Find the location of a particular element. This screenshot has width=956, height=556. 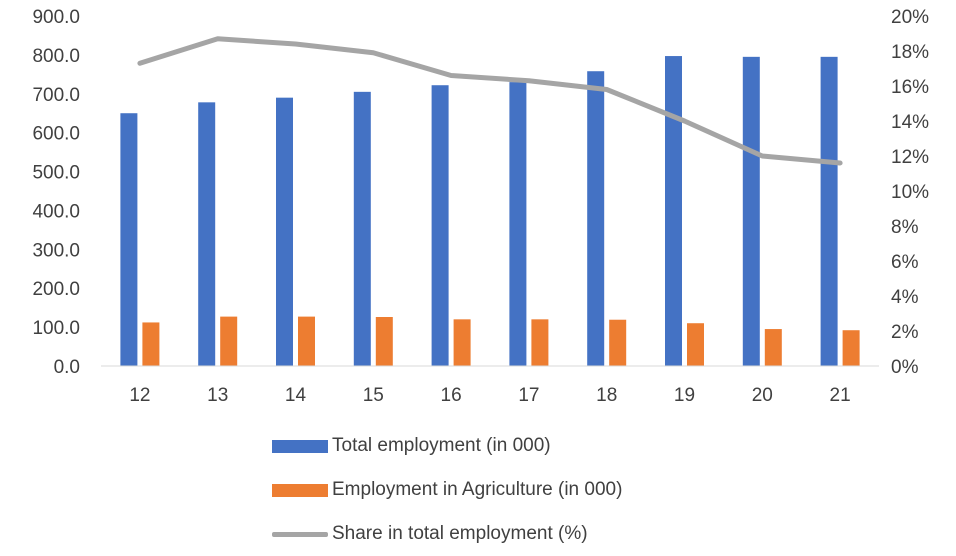

x-tick-label: 13 is located at coordinates (217, 395).